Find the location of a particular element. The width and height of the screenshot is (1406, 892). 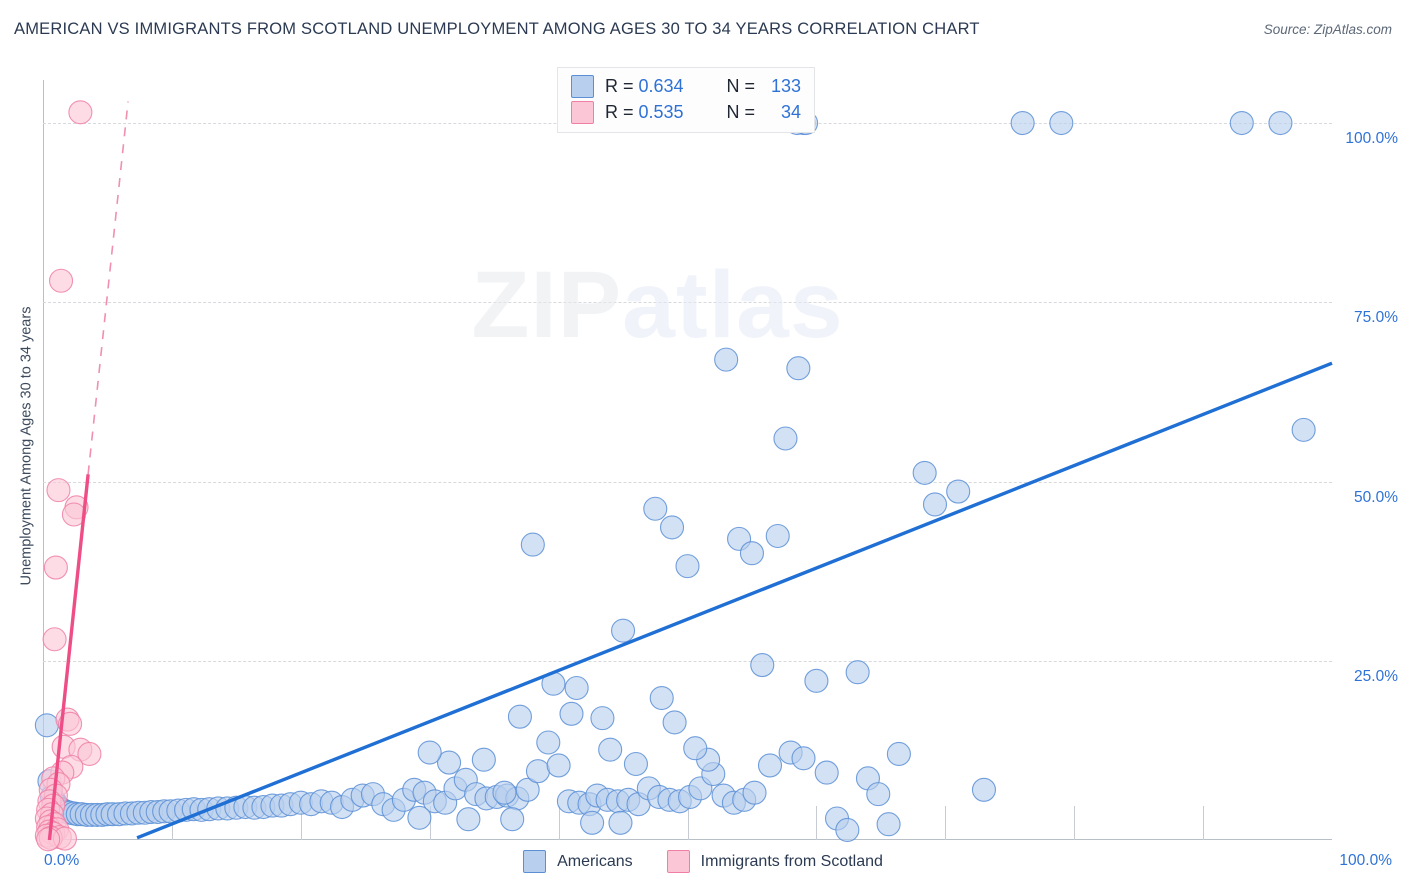

series-legend: Americans Immigrants from Scotland is located at coordinates (703, 861).